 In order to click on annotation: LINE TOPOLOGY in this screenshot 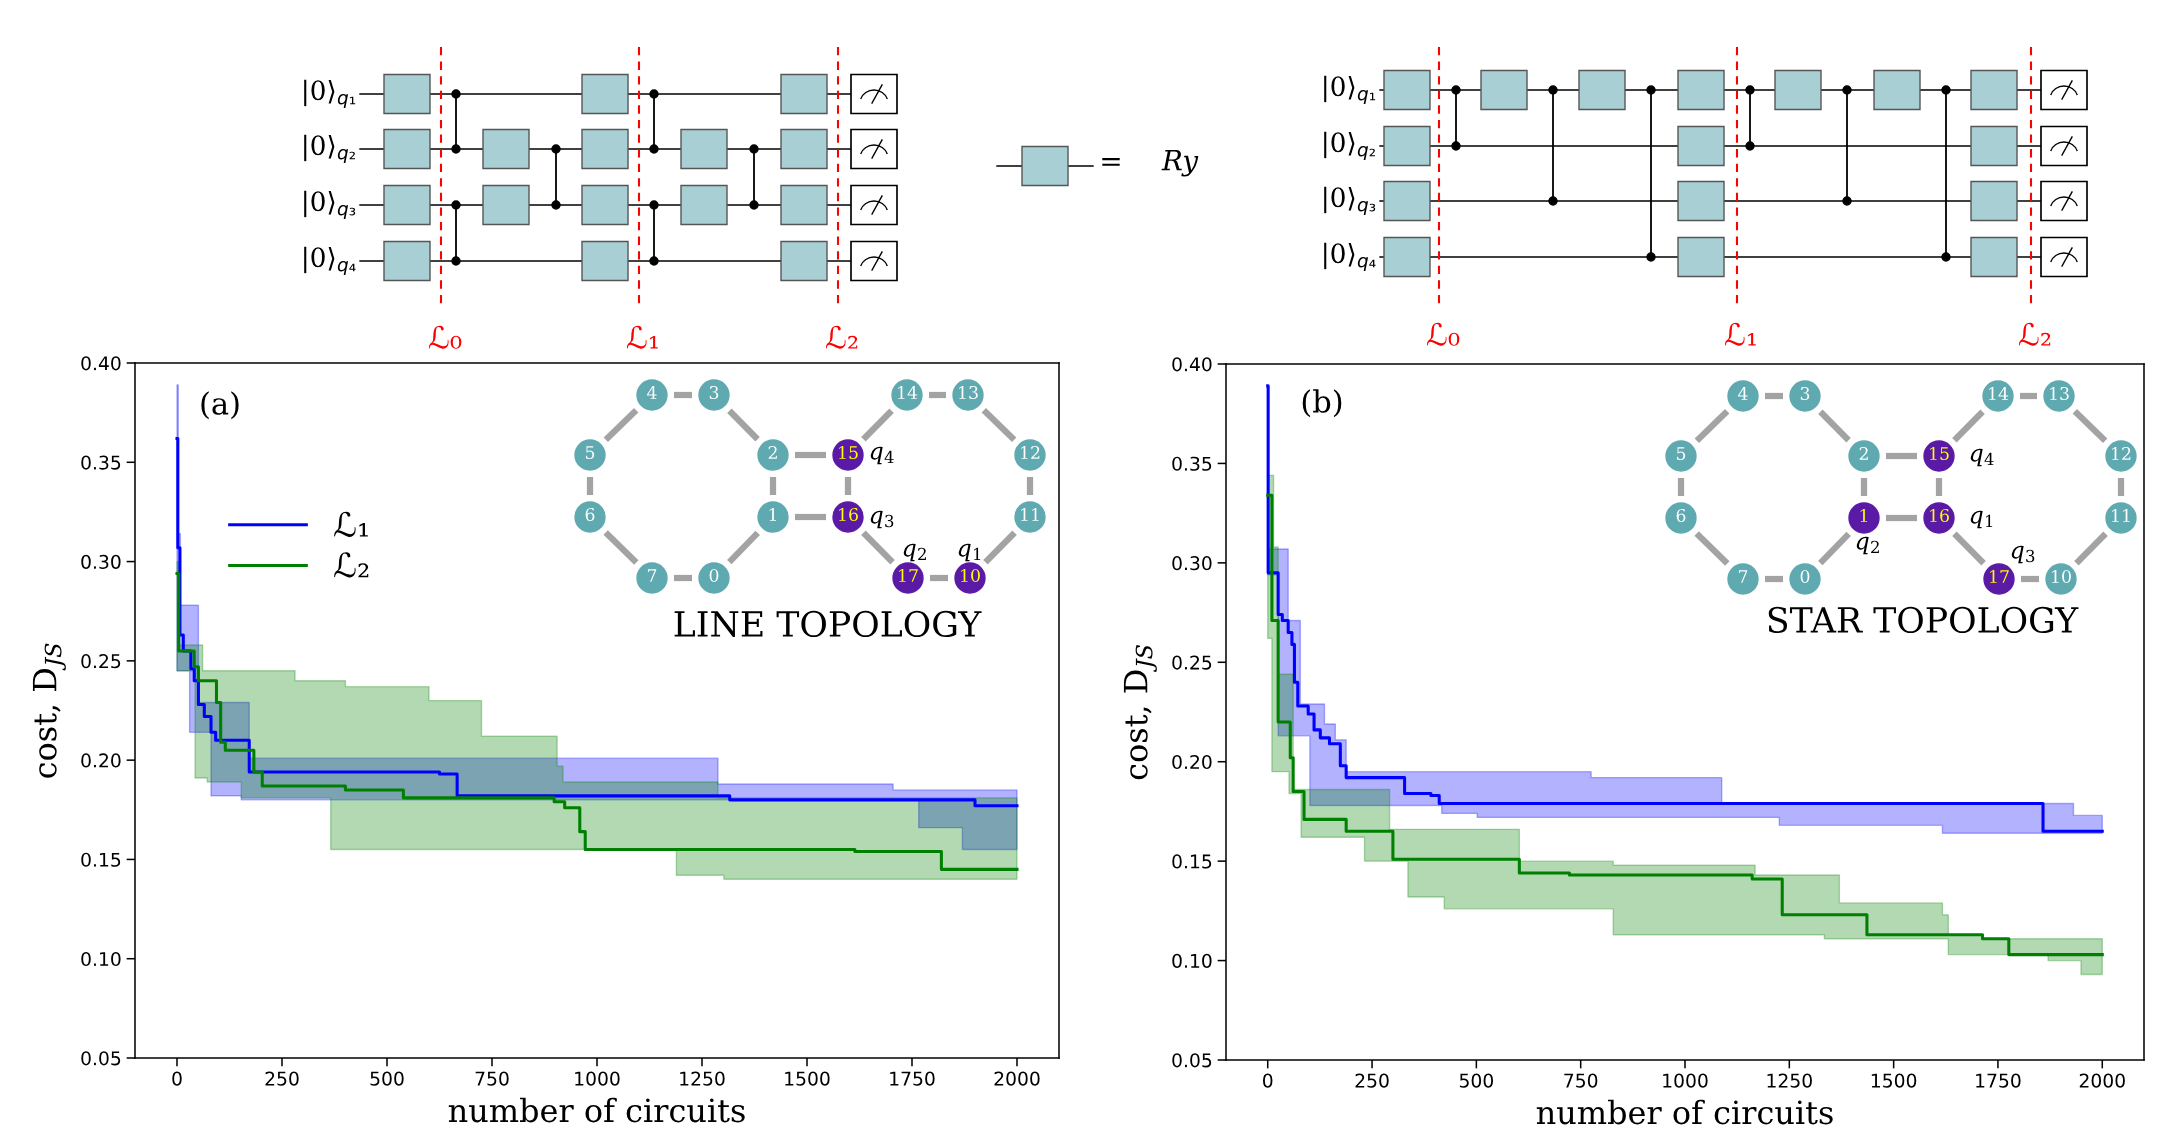, I will do `click(828, 624)`.